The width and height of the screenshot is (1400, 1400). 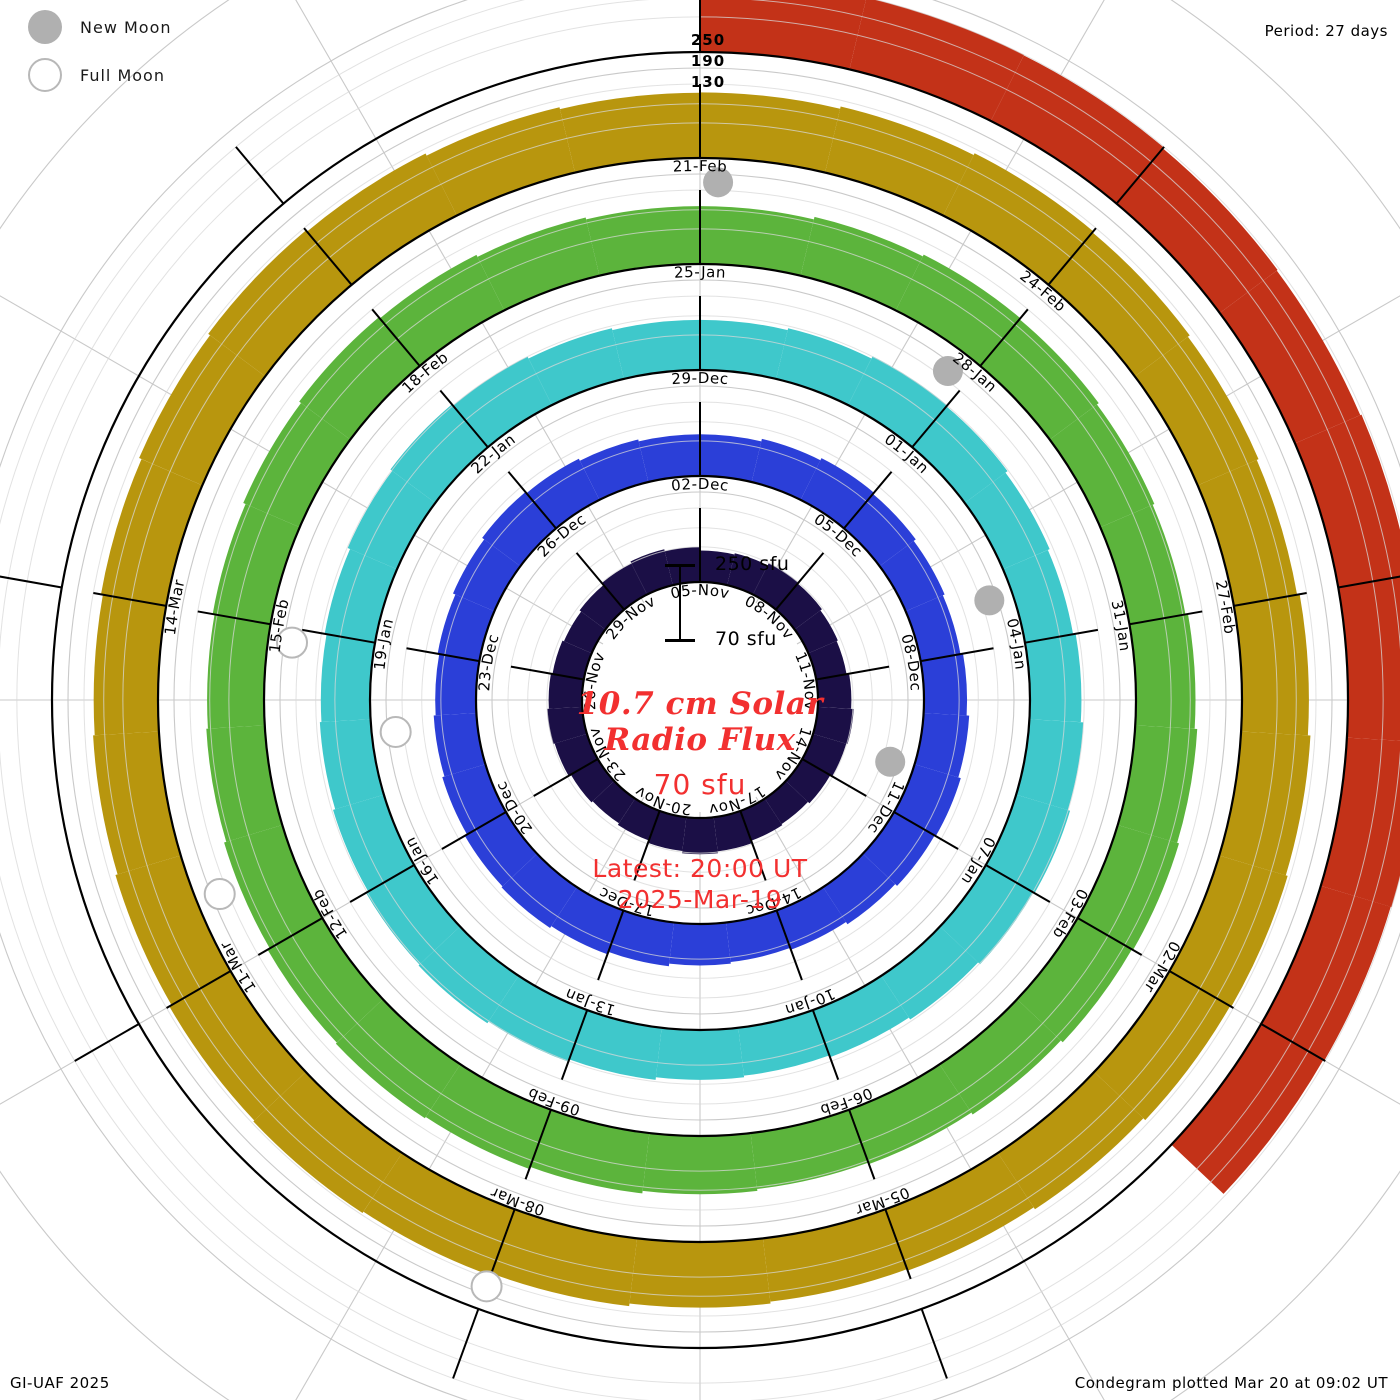 I want to click on legend-full-moon-label: Full Moon, so click(x=122, y=75).